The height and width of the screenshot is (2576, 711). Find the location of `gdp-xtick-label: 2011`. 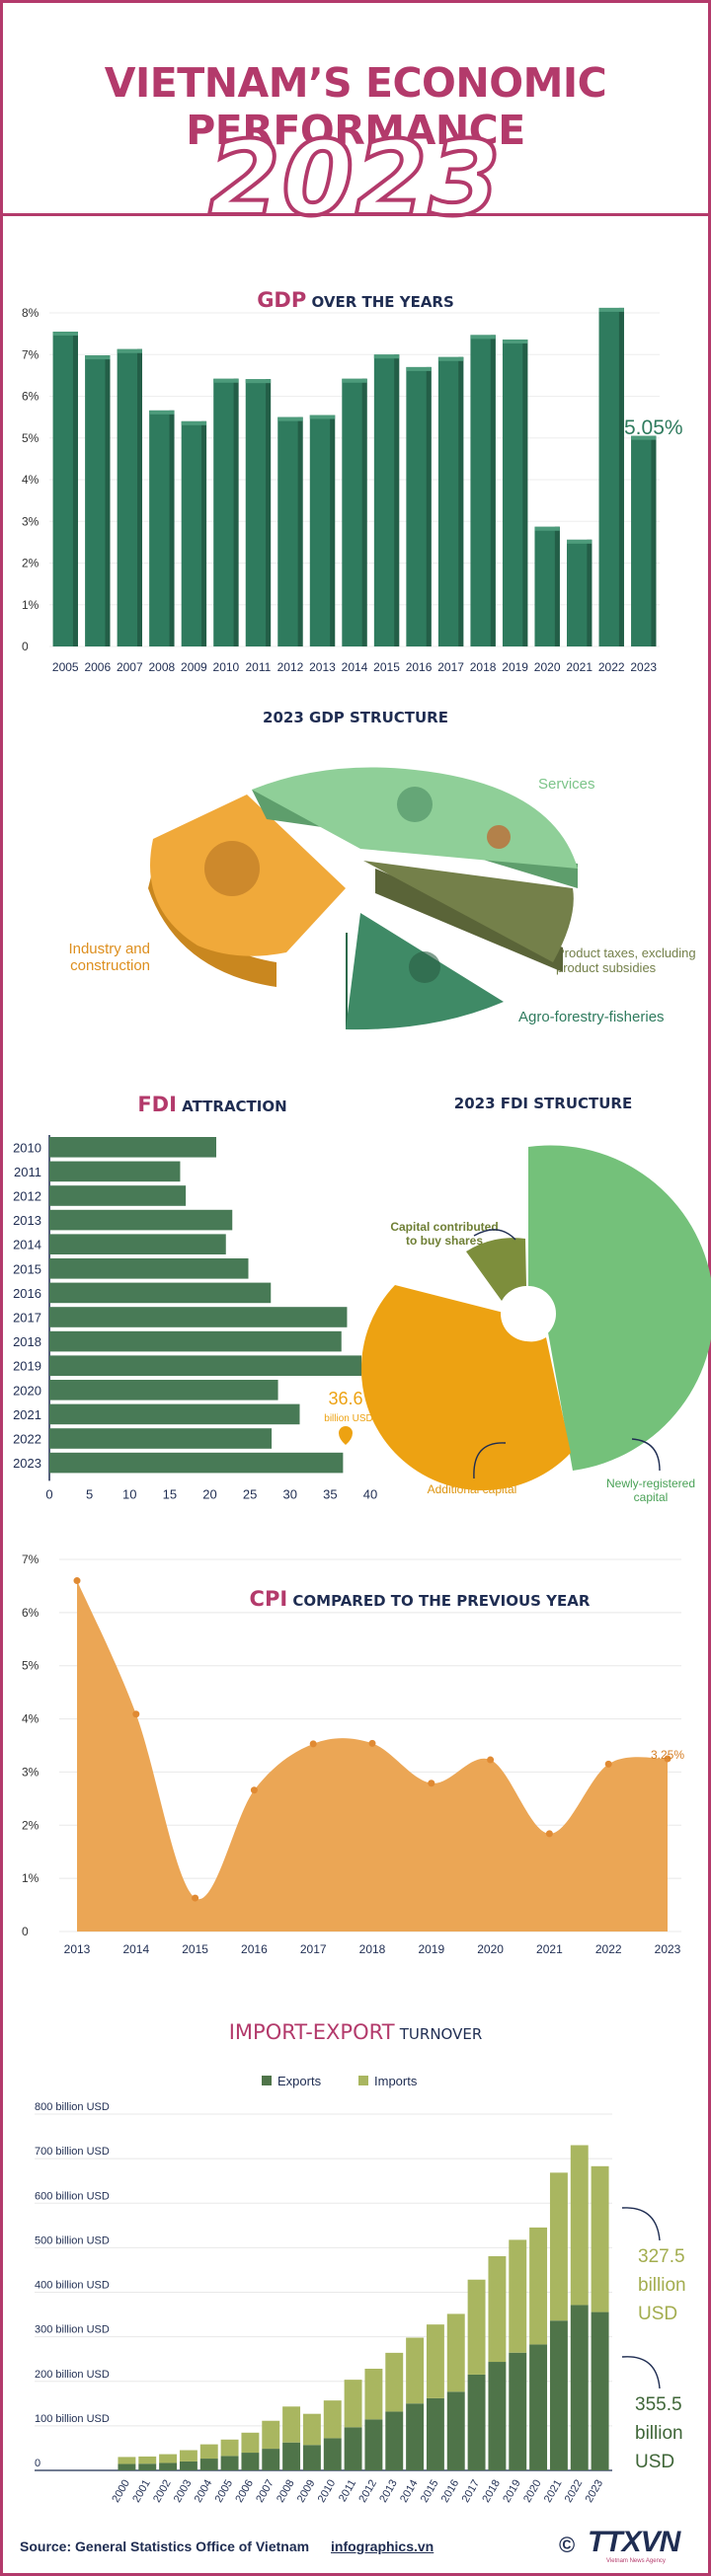

gdp-xtick-label: 2011 is located at coordinates (259, 667).